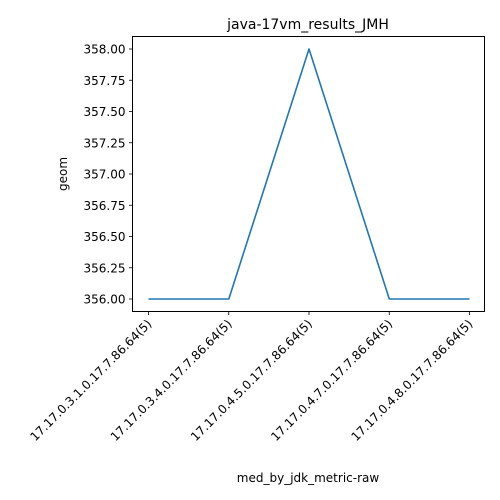 The height and width of the screenshot is (500, 500). Describe the element at coordinates (105, 206) in the screenshot. I see `y-tick-label: 356.75` at that location.